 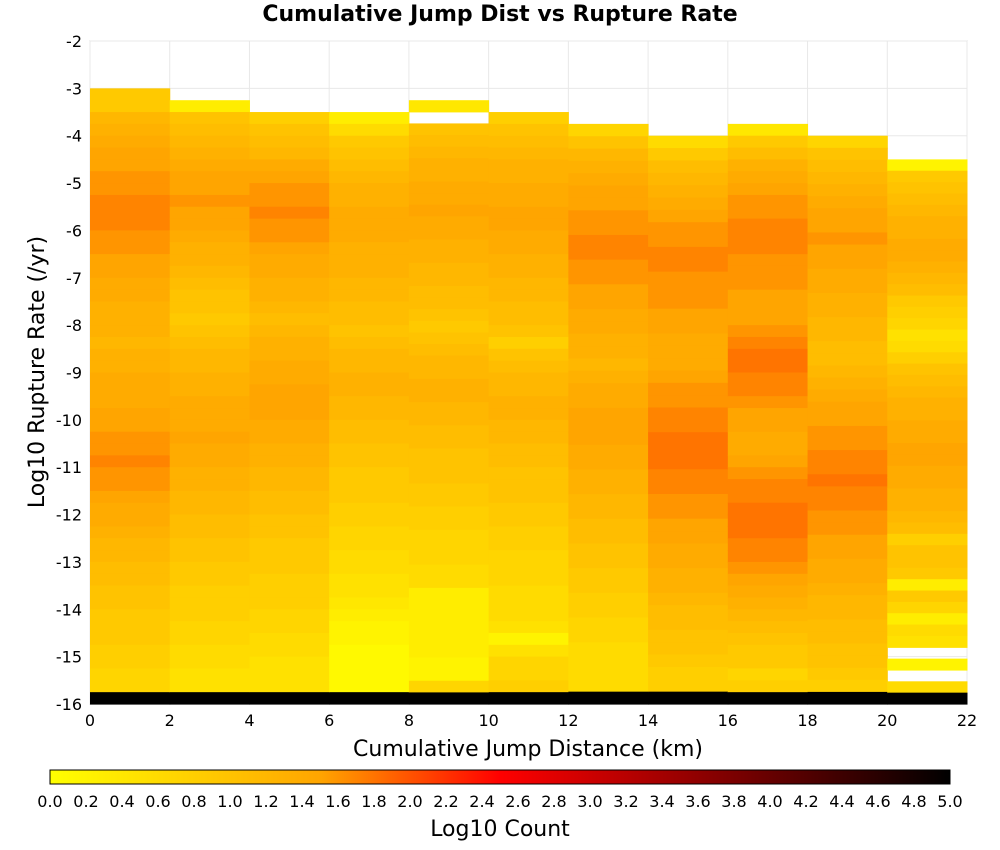 What do you see at coordinates (500, 829) in the screenshot?
I see `colorbar-label: Log10 Count` at bounding box center [500, 829].